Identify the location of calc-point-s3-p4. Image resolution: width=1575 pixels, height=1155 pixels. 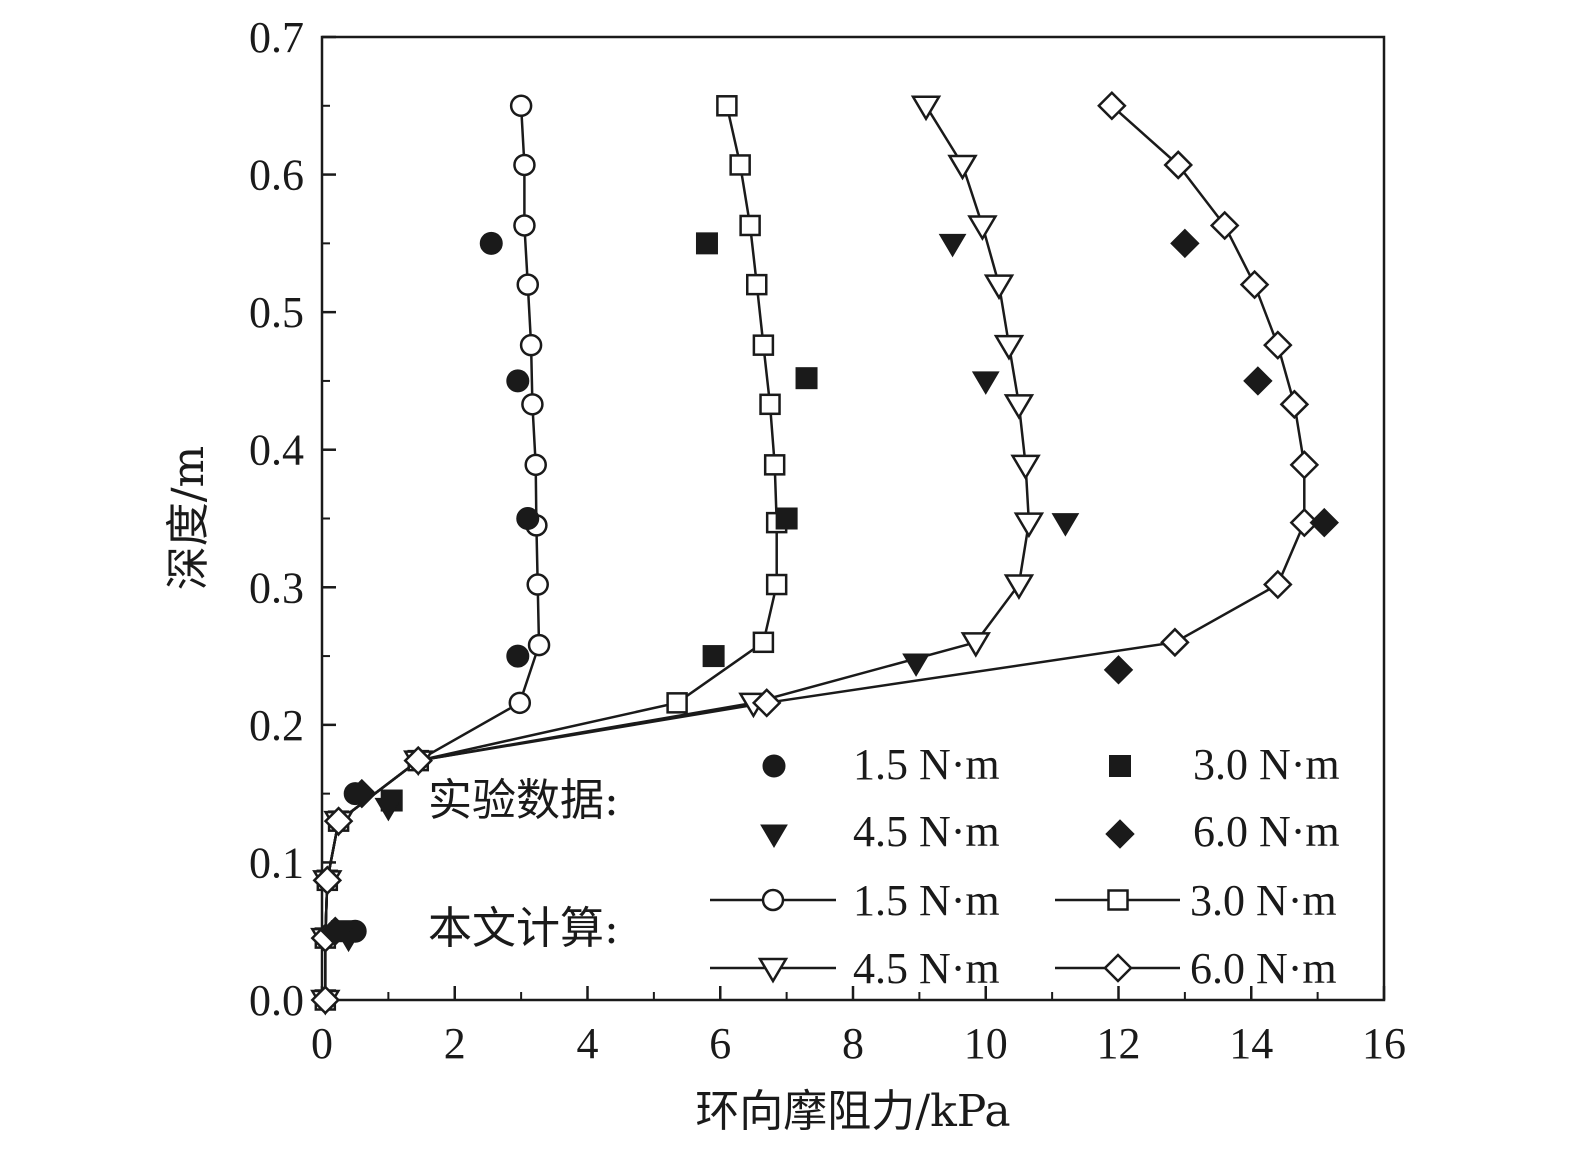
(418, 760).